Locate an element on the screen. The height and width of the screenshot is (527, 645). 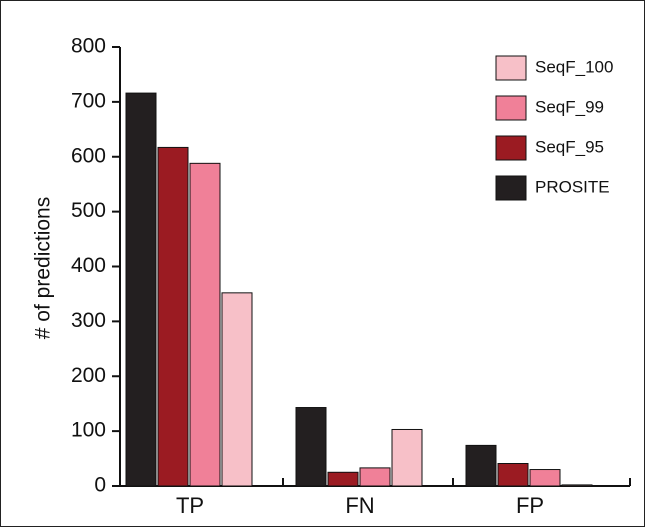
y-tick-label: 400 is located at coordinates (88, 265).